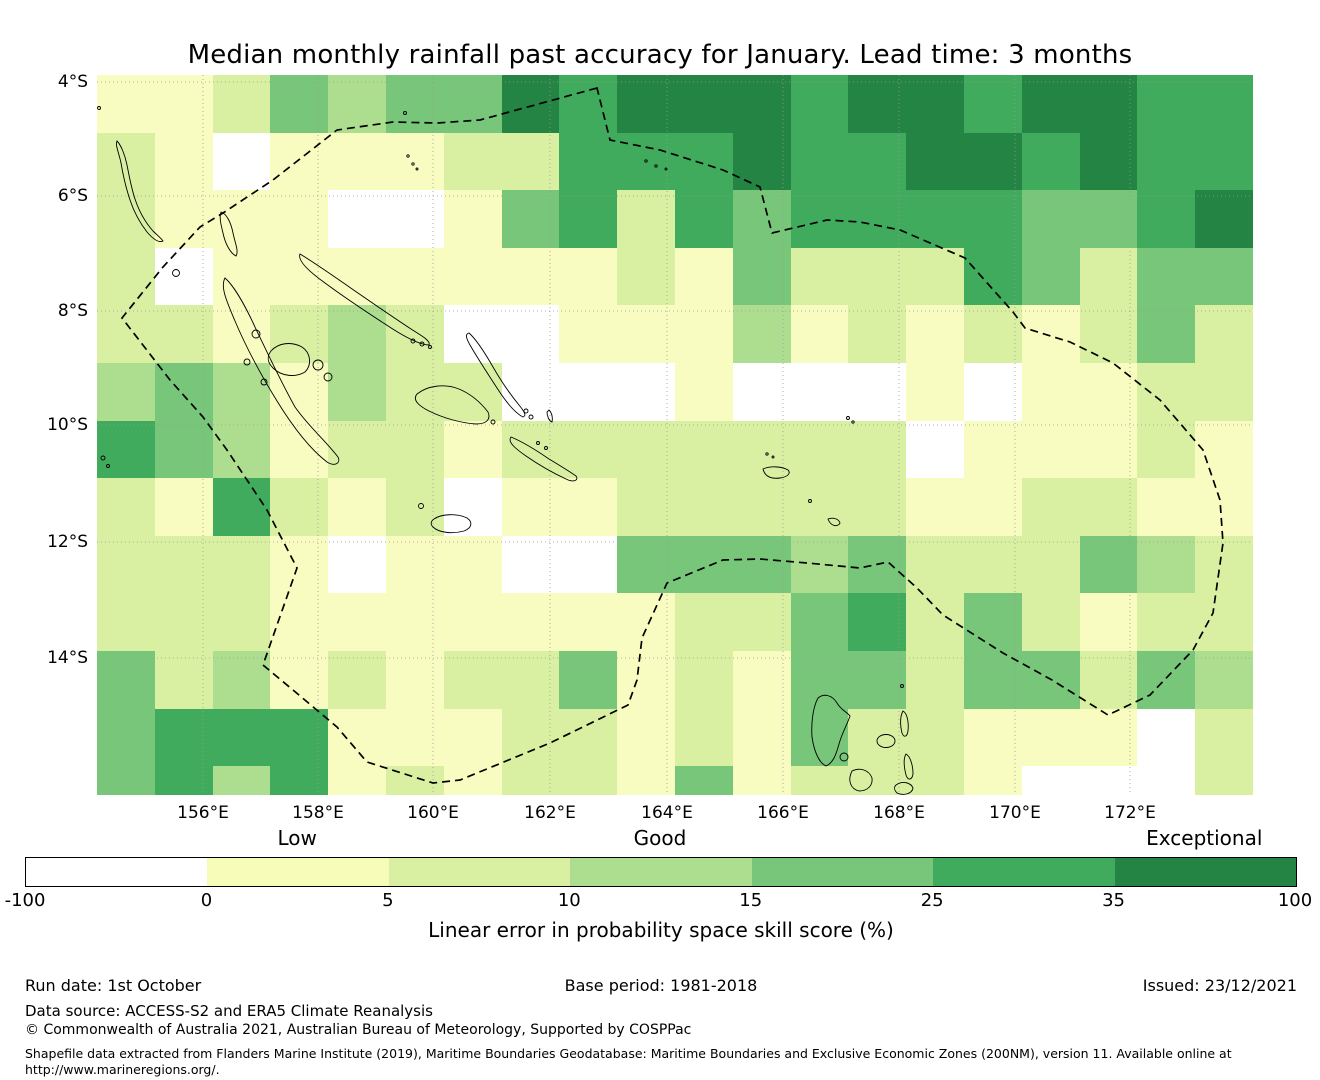  I want to click on colorbar-tick-label: 5, so click(388, 900).